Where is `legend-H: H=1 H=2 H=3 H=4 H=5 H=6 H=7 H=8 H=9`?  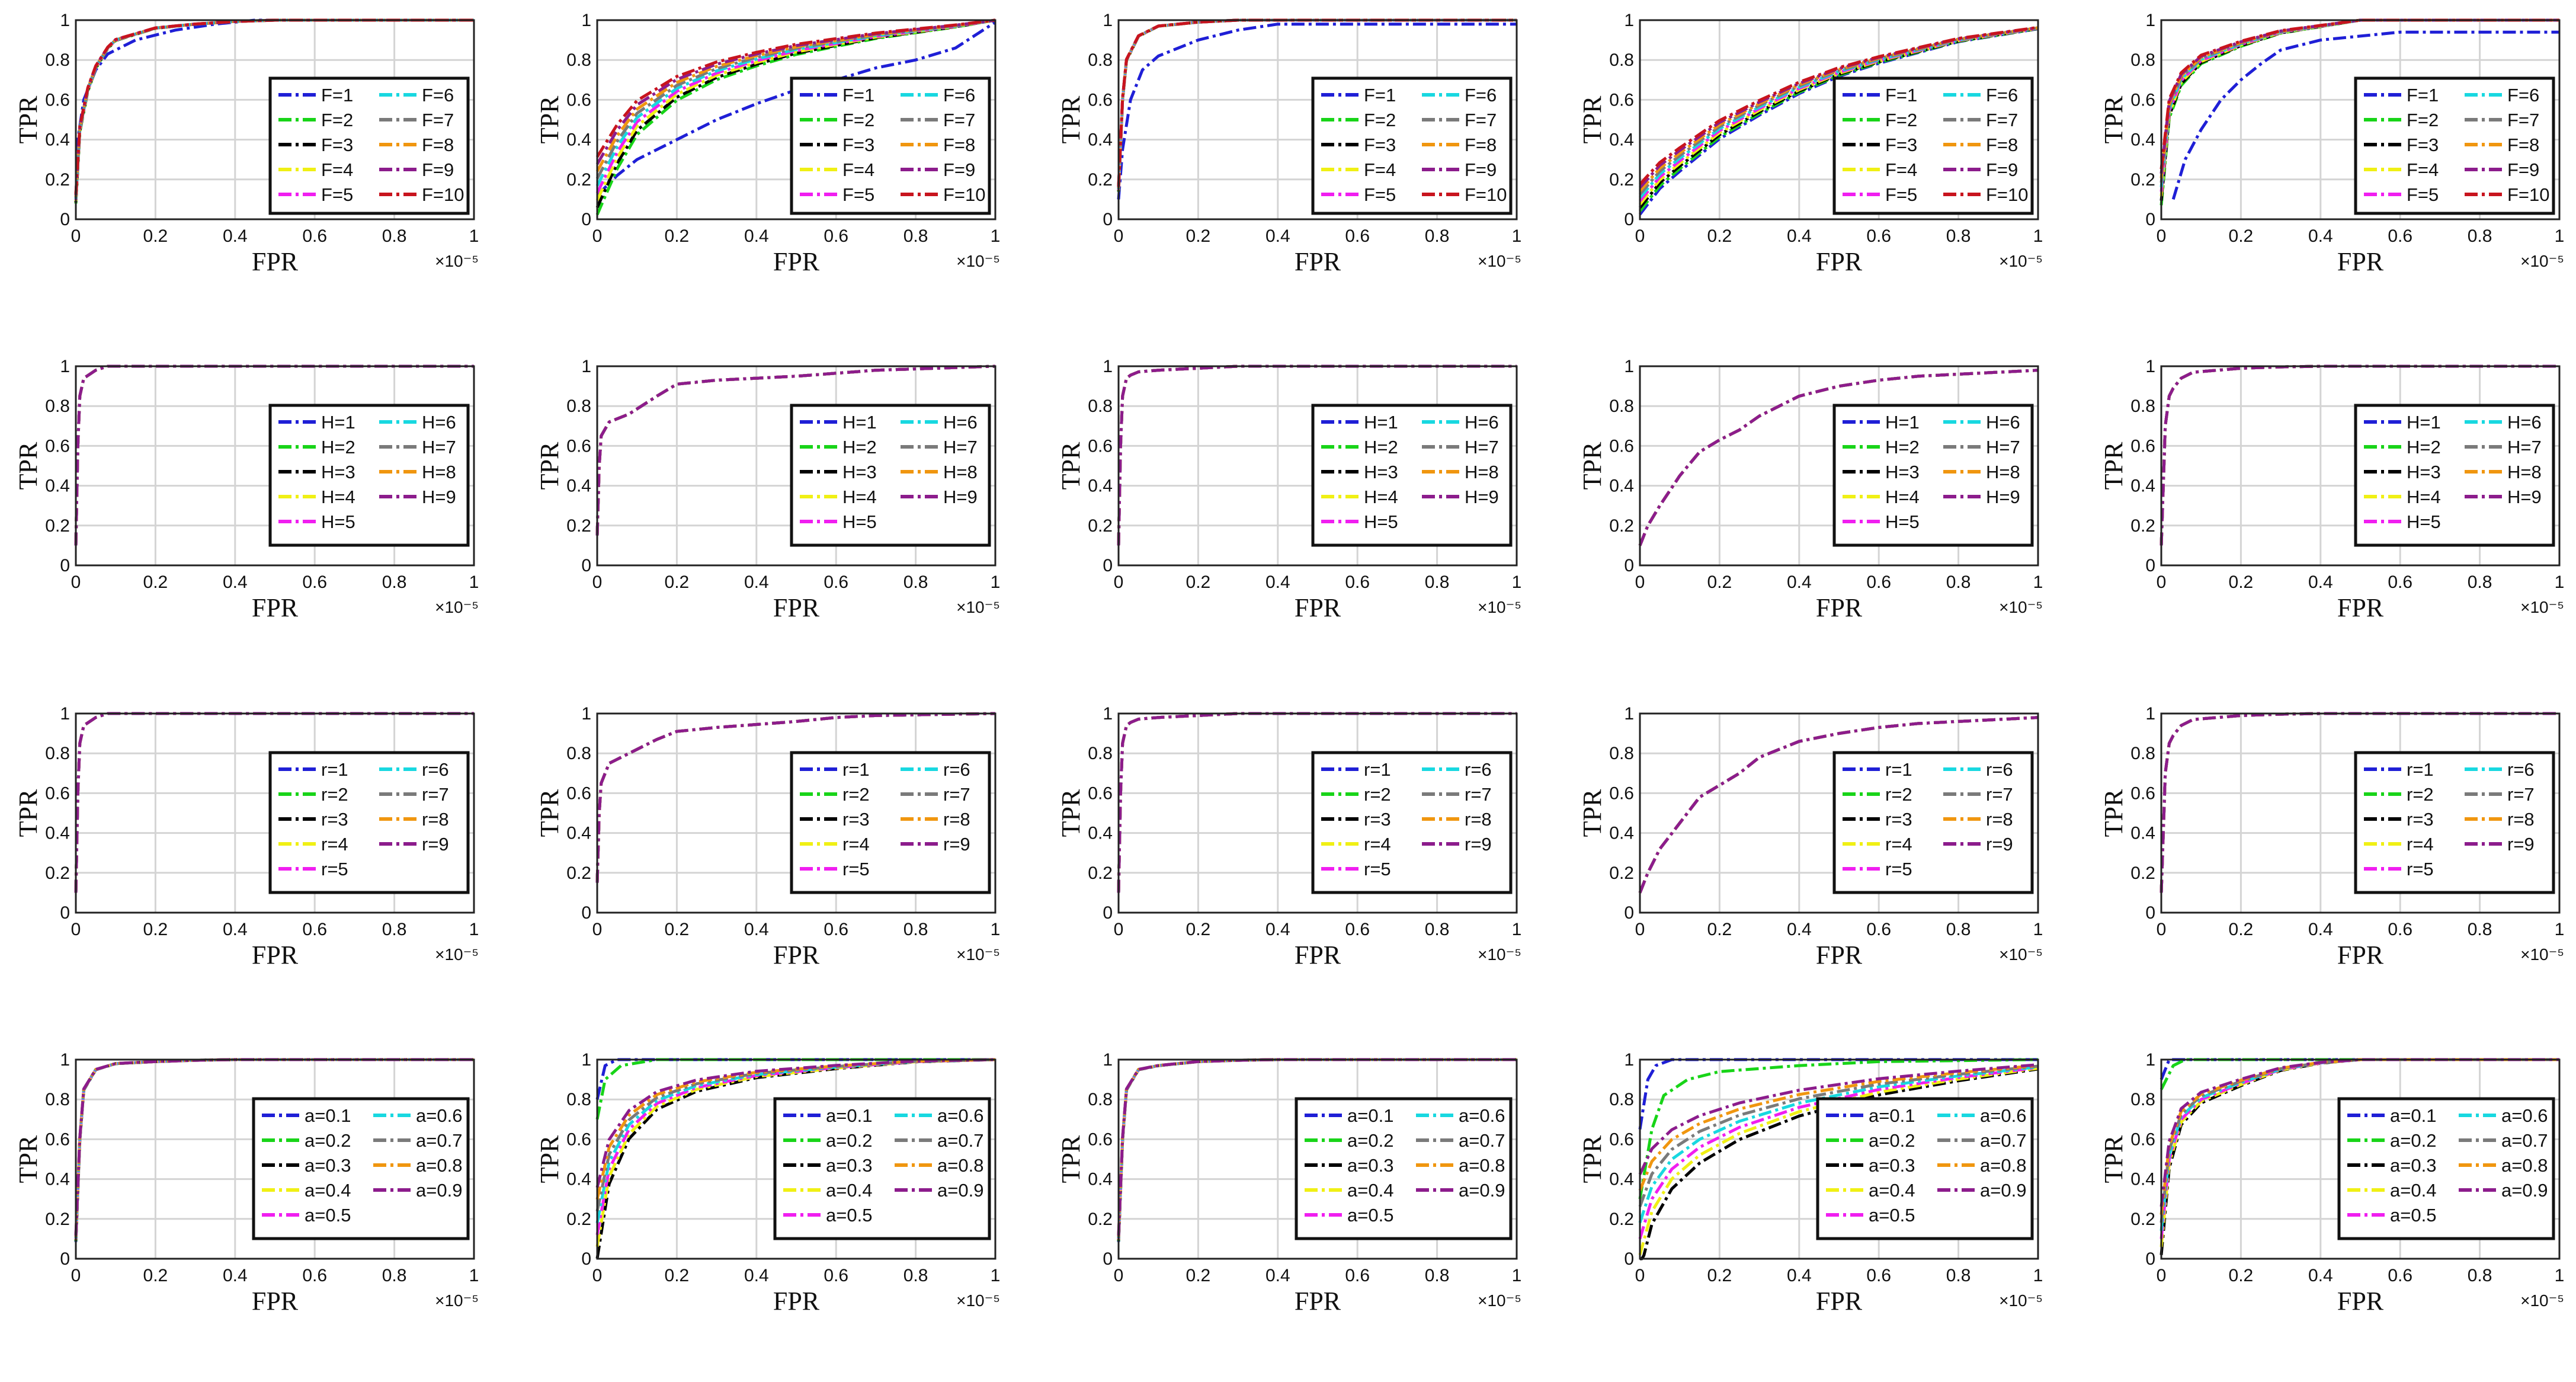 legend-H: H=1 H=2 H=3 H=4 H=5 H=6 H=7 H=8 H=9 is located at coordinates (369, 475).